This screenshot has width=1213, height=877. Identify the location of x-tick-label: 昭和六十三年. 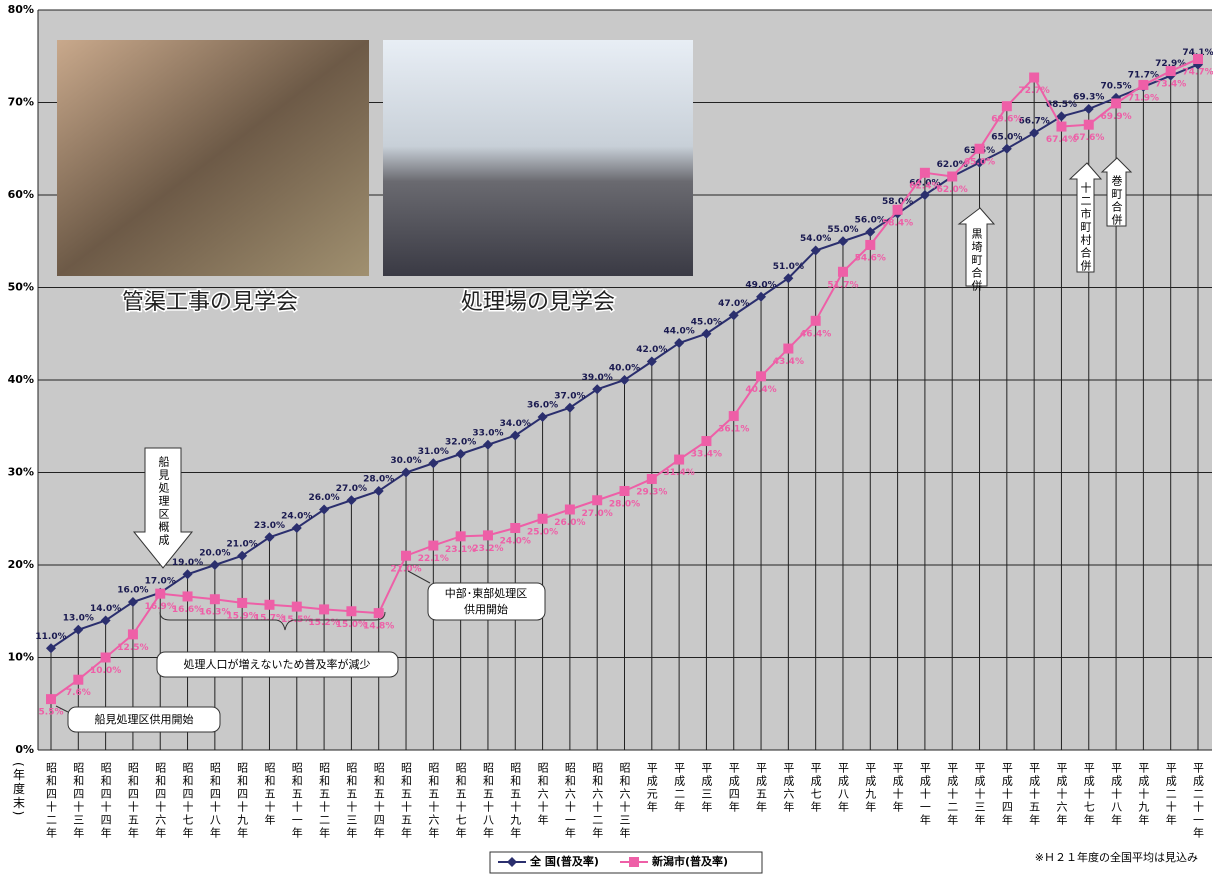
(624, 801).